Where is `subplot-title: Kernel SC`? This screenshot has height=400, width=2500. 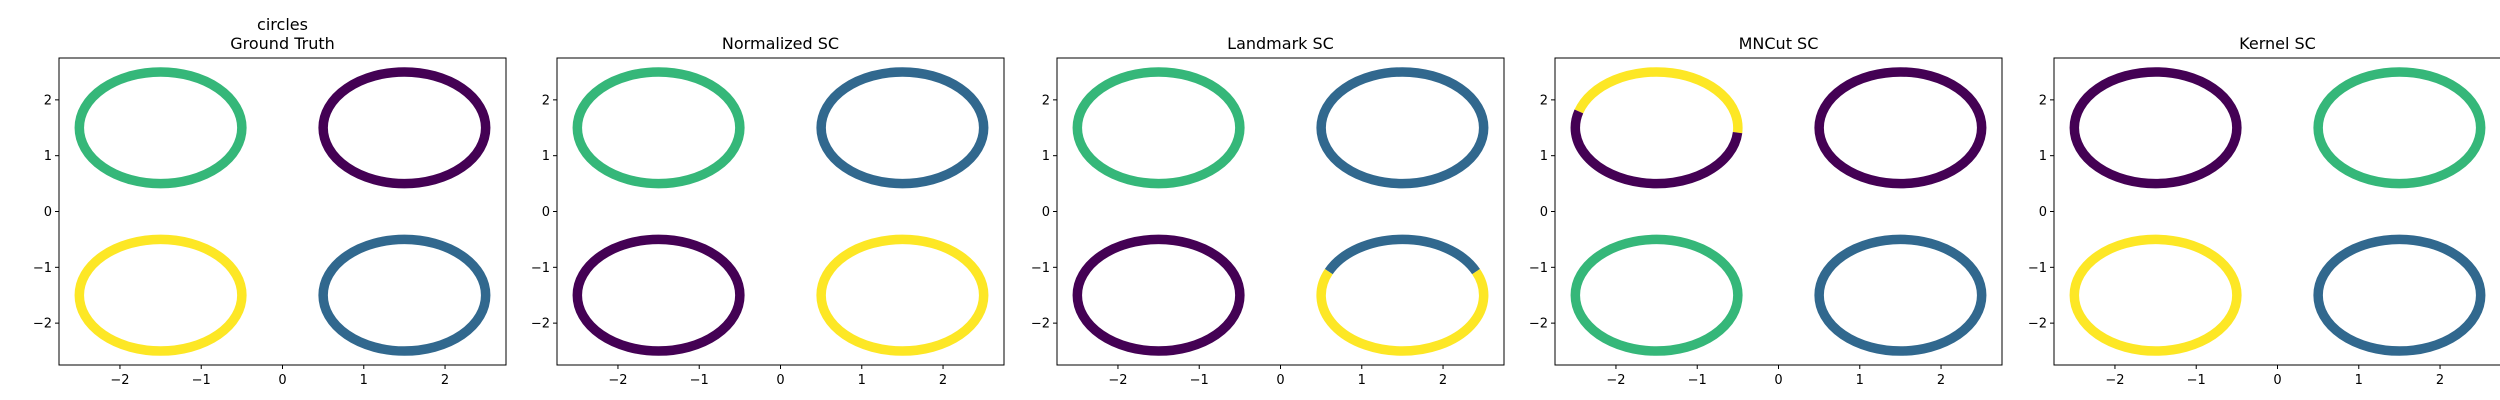 subplot-title: Kernel SC is located at coordinates (2277, 43).